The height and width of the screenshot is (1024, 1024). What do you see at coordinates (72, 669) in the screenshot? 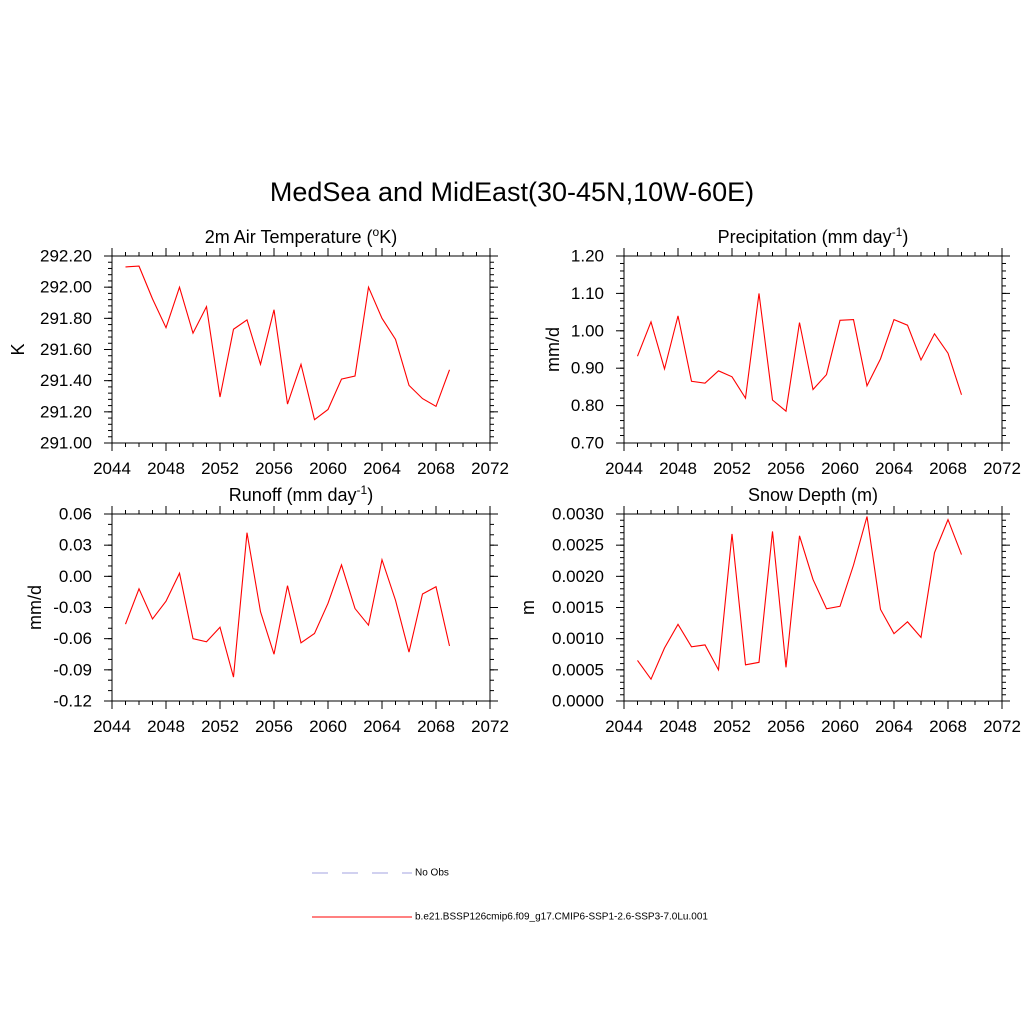
I see `y-tick-label: -0.09` at bounding box center [72, 669].